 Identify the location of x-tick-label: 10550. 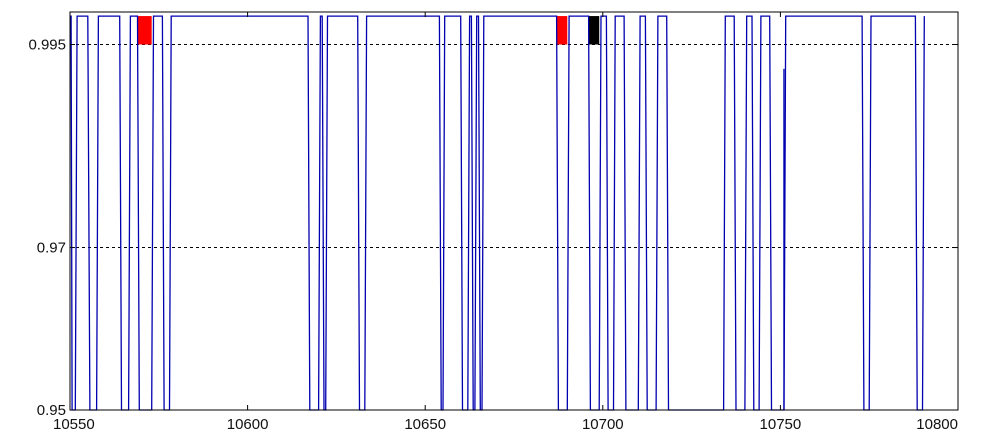
(74, 424).